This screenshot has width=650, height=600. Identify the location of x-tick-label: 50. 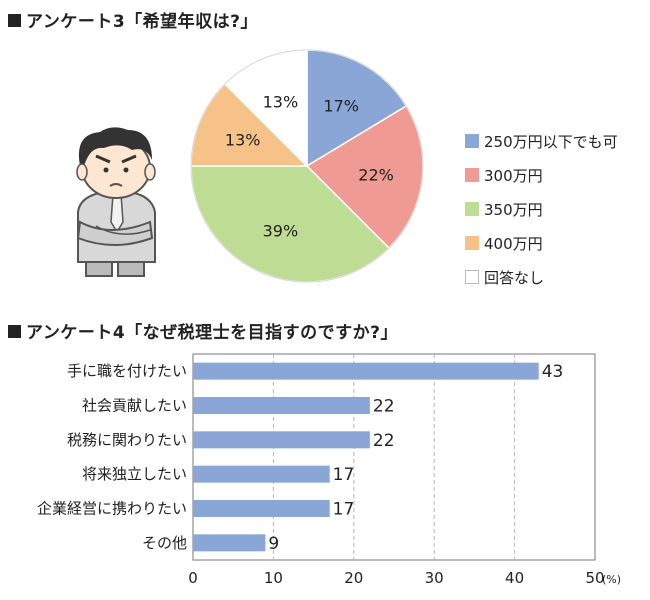
(594, 578).